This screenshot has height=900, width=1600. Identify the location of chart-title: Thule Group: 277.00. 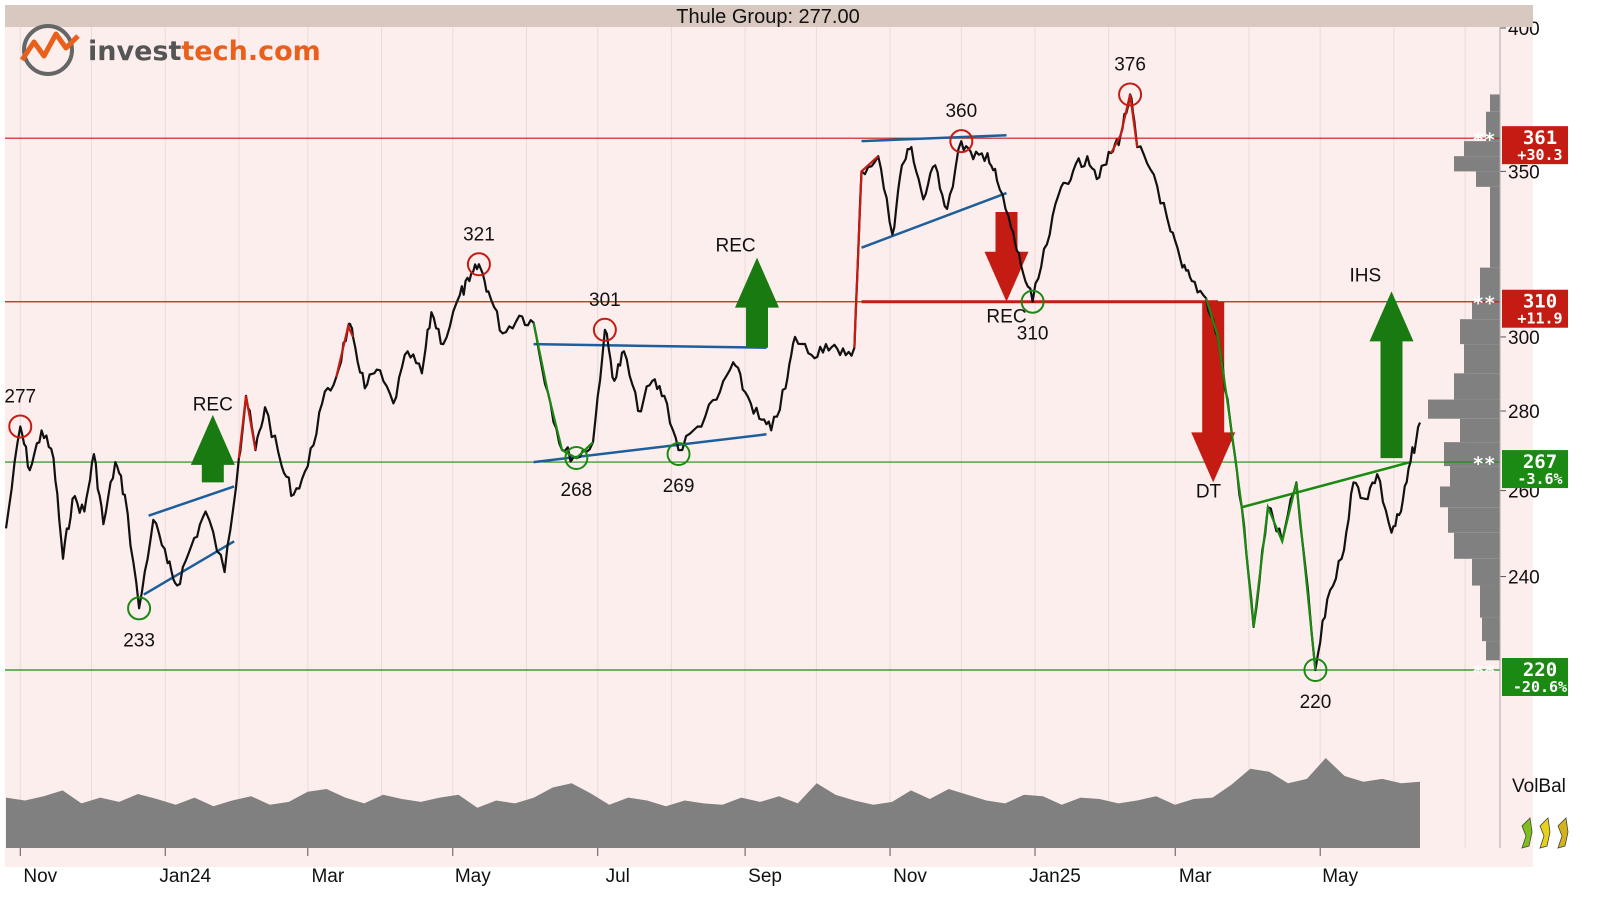
(767, 17).